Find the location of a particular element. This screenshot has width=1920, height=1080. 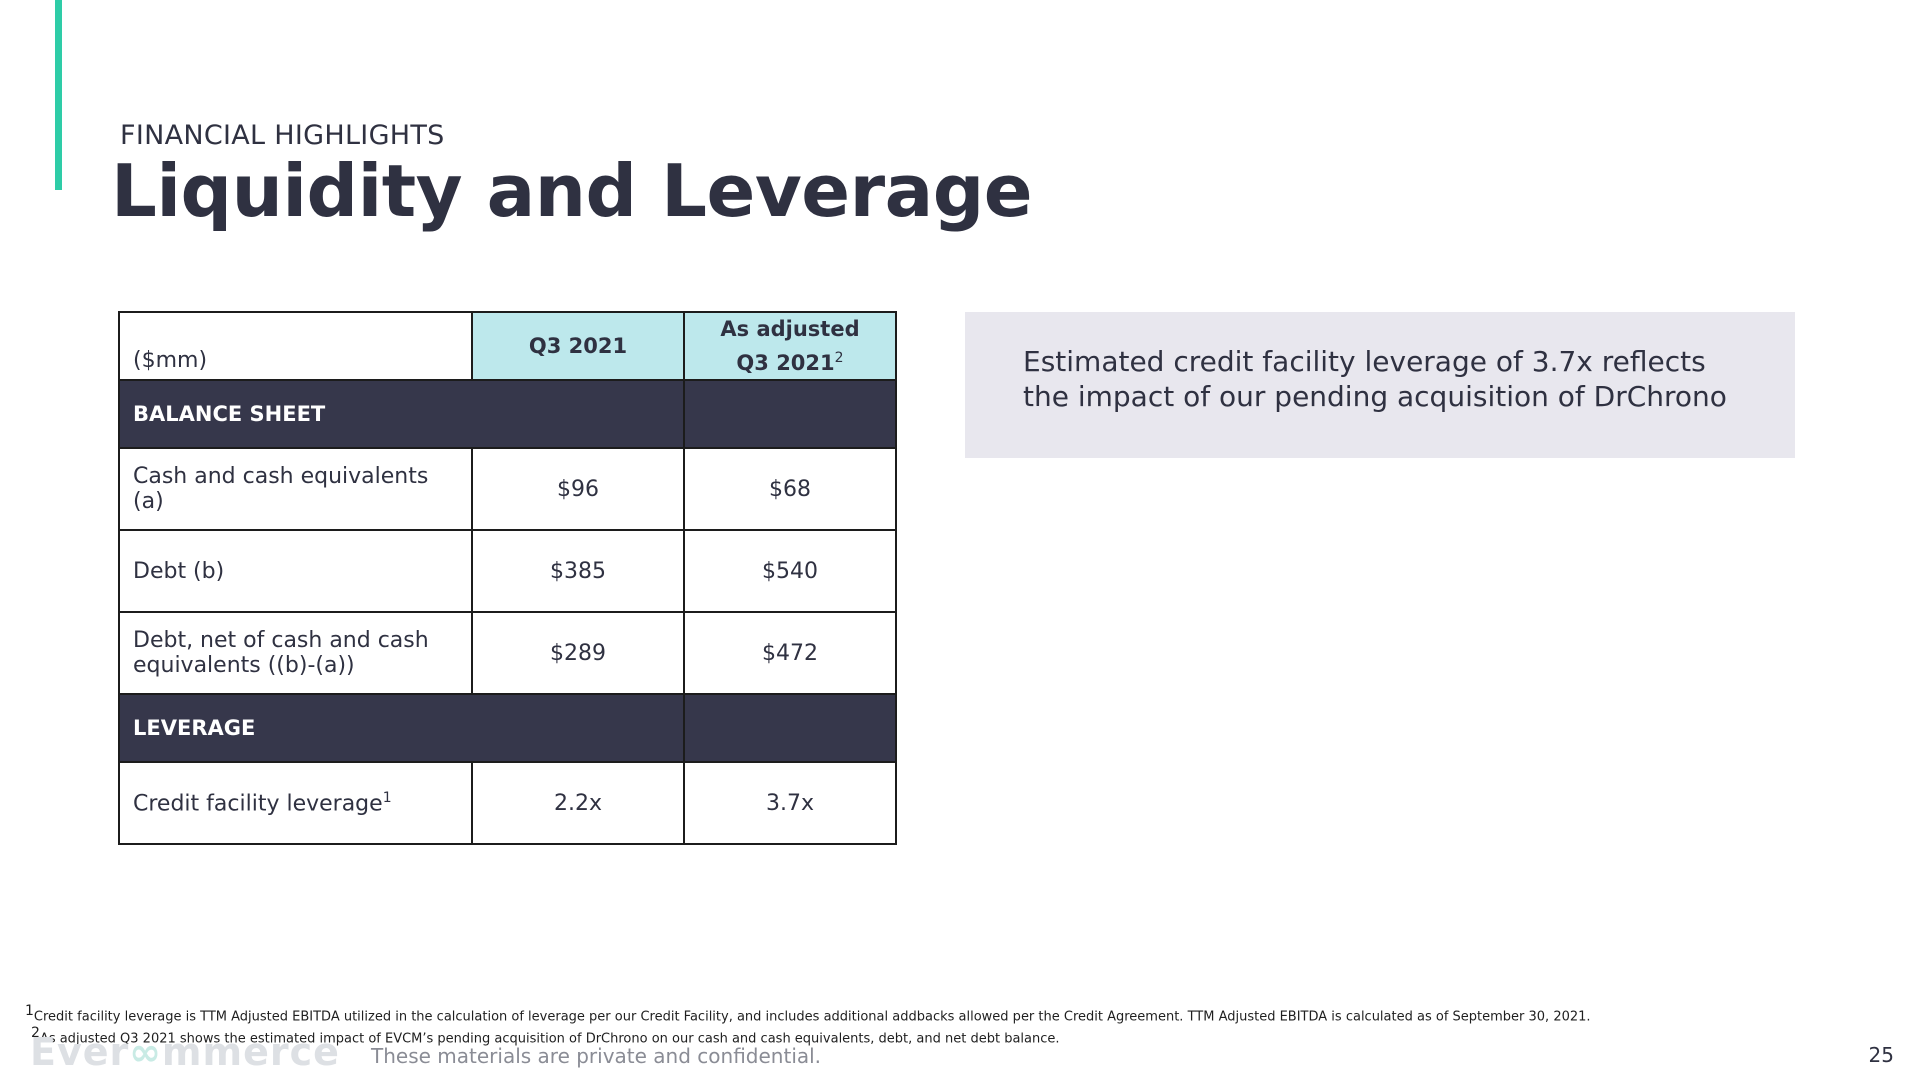

table-row: Cash and cash equivalents (a) $96 $68 is located at coordinates (507, 489).